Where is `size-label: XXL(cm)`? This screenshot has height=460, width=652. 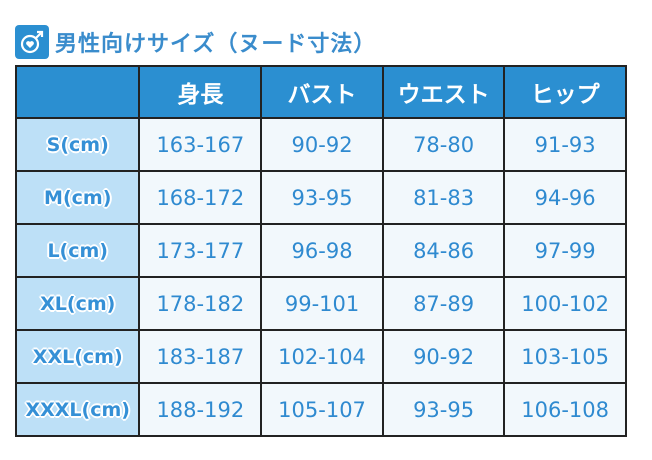
size-label: XXL(cm) is located at coordinates (77, 356).